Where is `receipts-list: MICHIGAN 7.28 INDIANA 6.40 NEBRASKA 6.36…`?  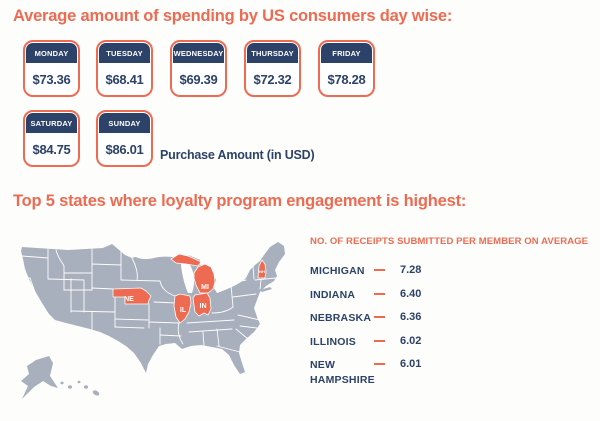 receipts-list: MICHIGAN 7.28 INDIANA 6.40 NEBRASKA 6.36… is located at coordinates (453, 326).